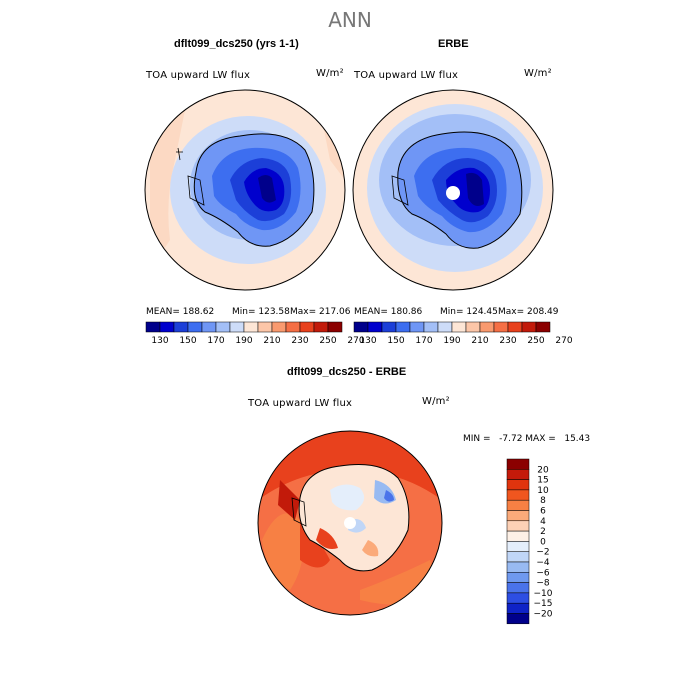  I want to click on panel3-title: dflt099_dcs250 - ERBE, so click(347, 372).